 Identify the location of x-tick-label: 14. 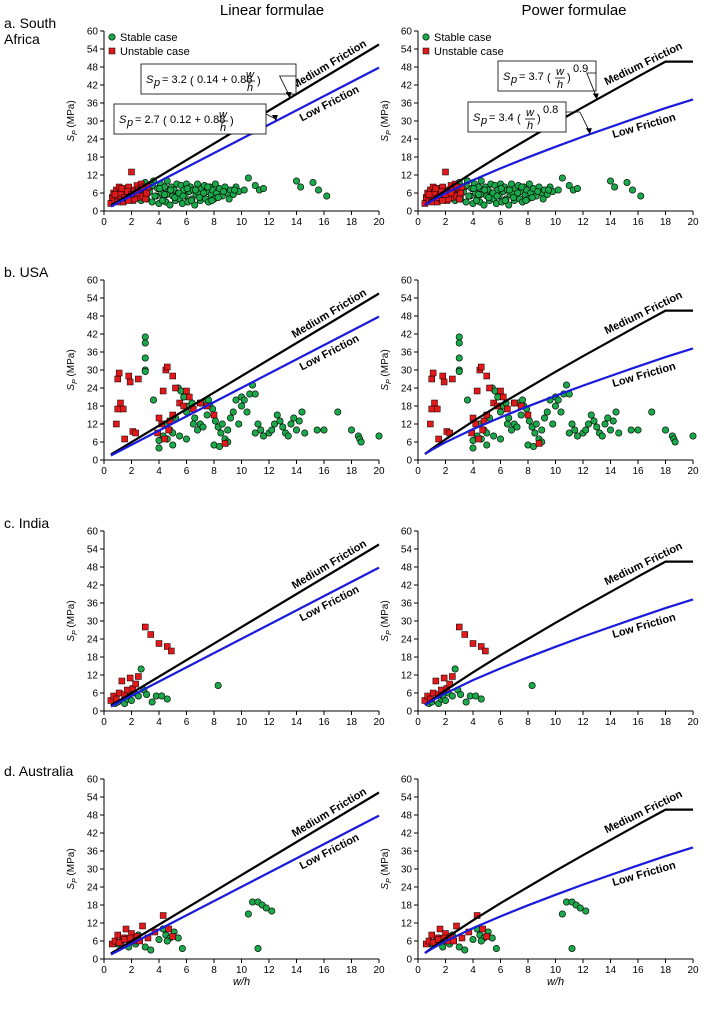
(611, 471).